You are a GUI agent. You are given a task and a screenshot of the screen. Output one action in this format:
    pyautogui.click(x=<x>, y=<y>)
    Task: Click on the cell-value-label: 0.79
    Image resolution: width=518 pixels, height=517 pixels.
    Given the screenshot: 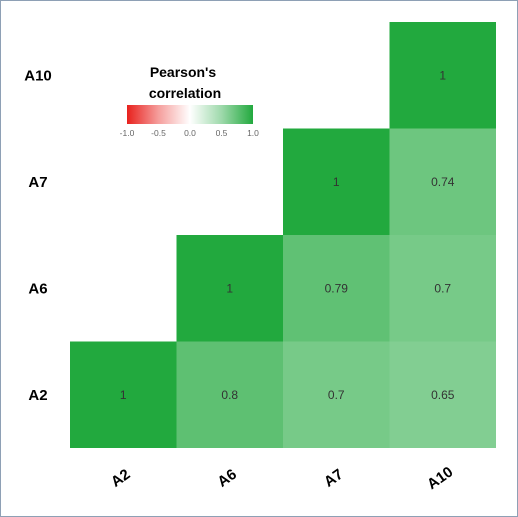 What is the action you would take?
    pyautogui.click(x=337, y=288)
    